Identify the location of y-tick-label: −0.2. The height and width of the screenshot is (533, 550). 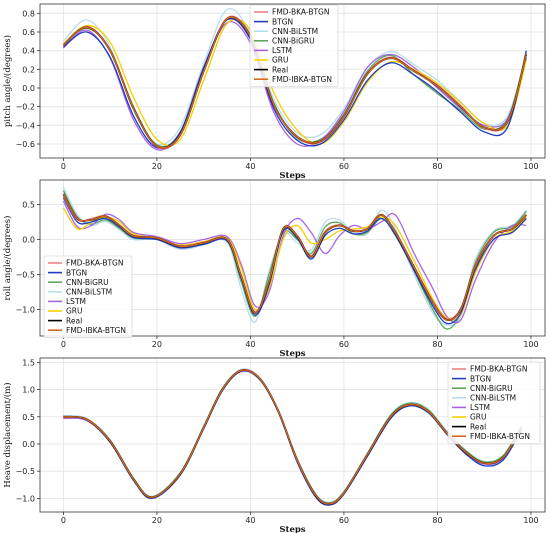
(25, 107).